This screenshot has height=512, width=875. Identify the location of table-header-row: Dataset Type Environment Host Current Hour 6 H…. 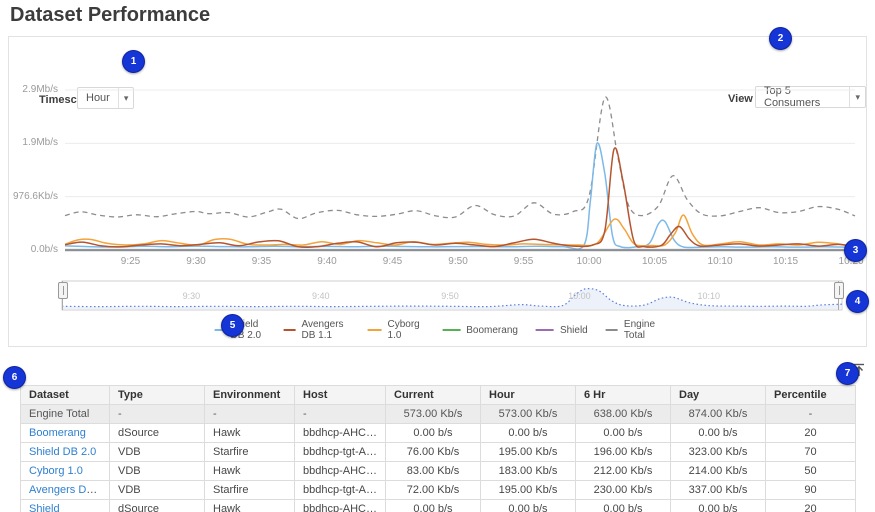
(438, 395).